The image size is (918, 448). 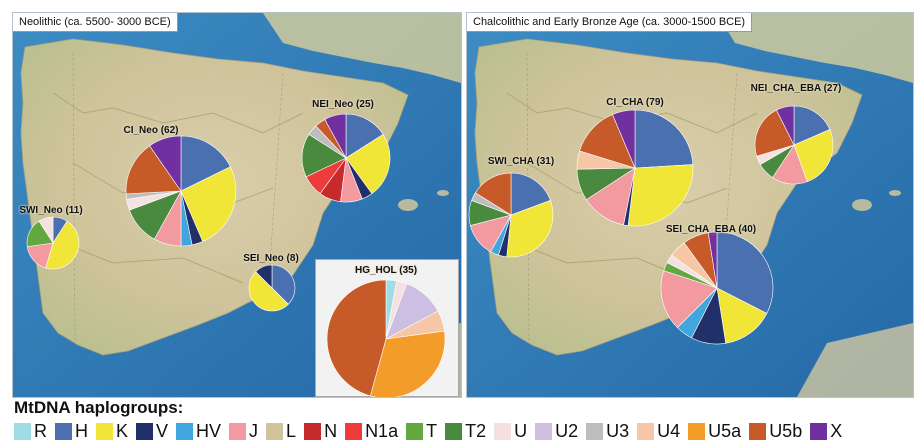 What do you see at coordinates (99, 407) in the screenshot?
I see `legend-title: MtDNA haplogroups:` at bounding box center [99, 407].